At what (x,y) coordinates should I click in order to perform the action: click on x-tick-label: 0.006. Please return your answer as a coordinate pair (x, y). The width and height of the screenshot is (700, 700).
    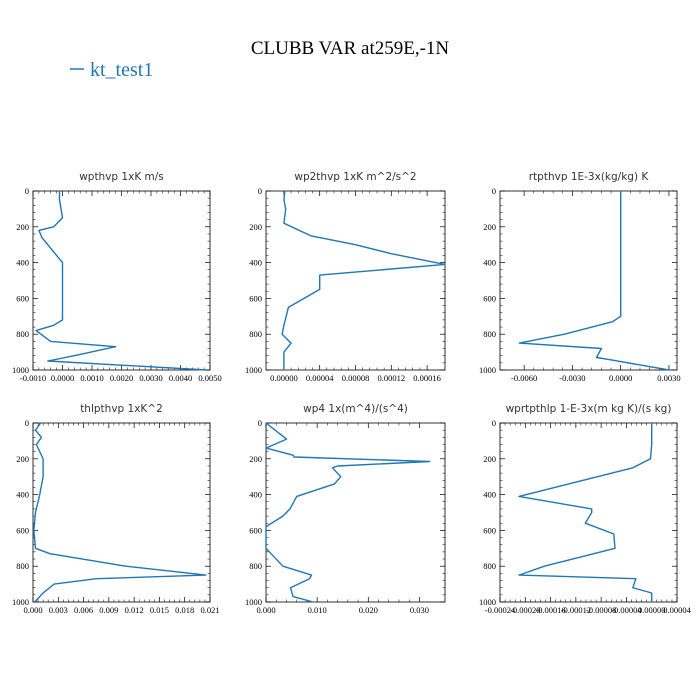
    Looking at the image, I should click on (83, 610).